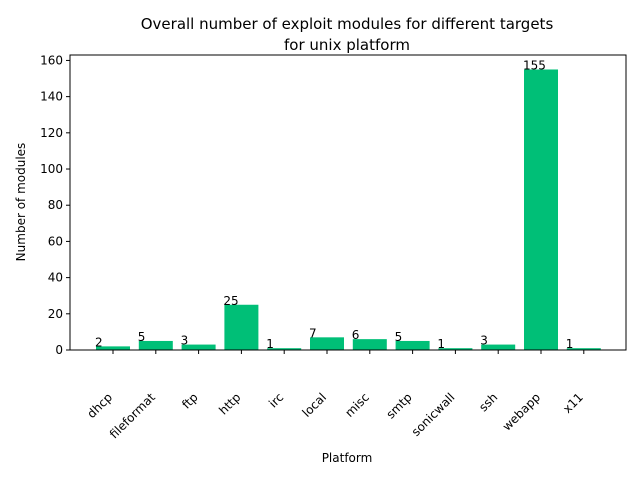  What do you see at coordinates (347, 458) in the screenshot?
I see `x-axis-label: Platform` at bounding box center [347, 458].